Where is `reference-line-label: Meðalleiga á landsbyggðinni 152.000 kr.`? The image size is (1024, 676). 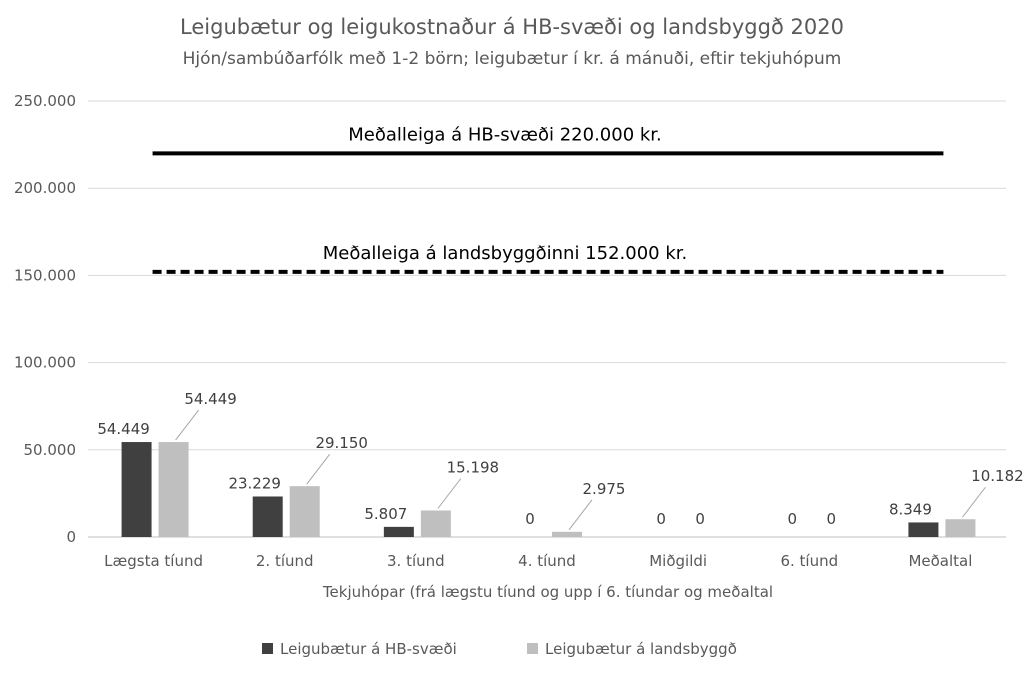 reference-line-label: Meðalleiga á landsbyggðinni 152.000 kr. is located at coordinates (505, 253).